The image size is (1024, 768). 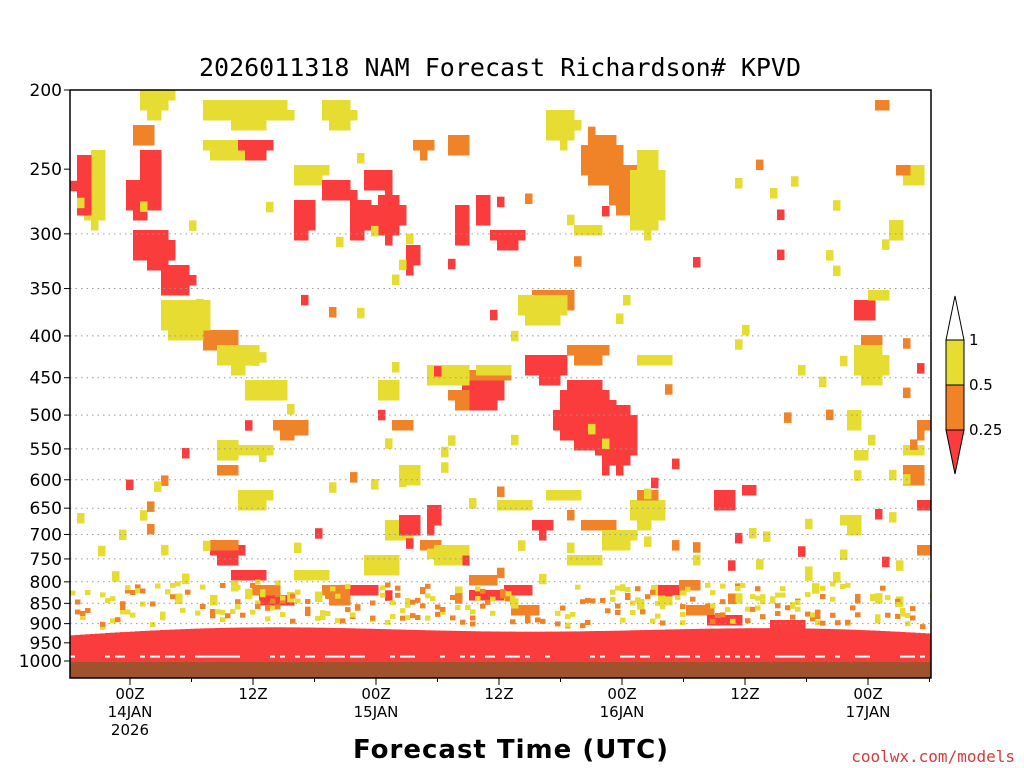 I want to click on x-tick-label: 00Z, so click(x=621, y=694).